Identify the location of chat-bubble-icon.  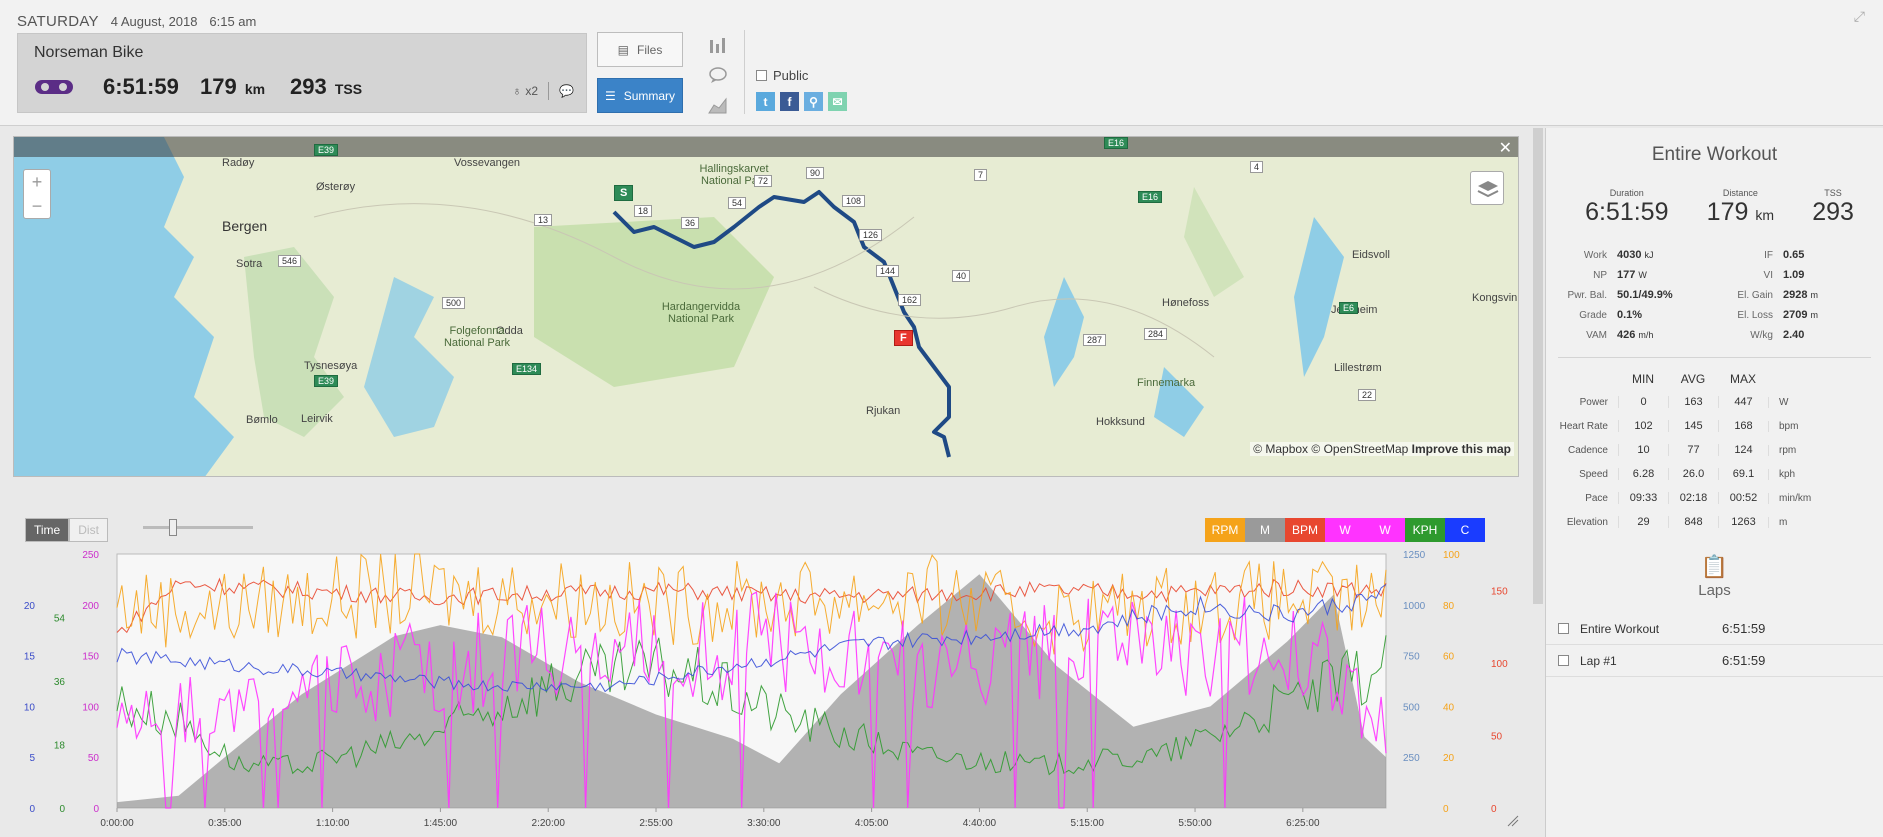
(718, 75).